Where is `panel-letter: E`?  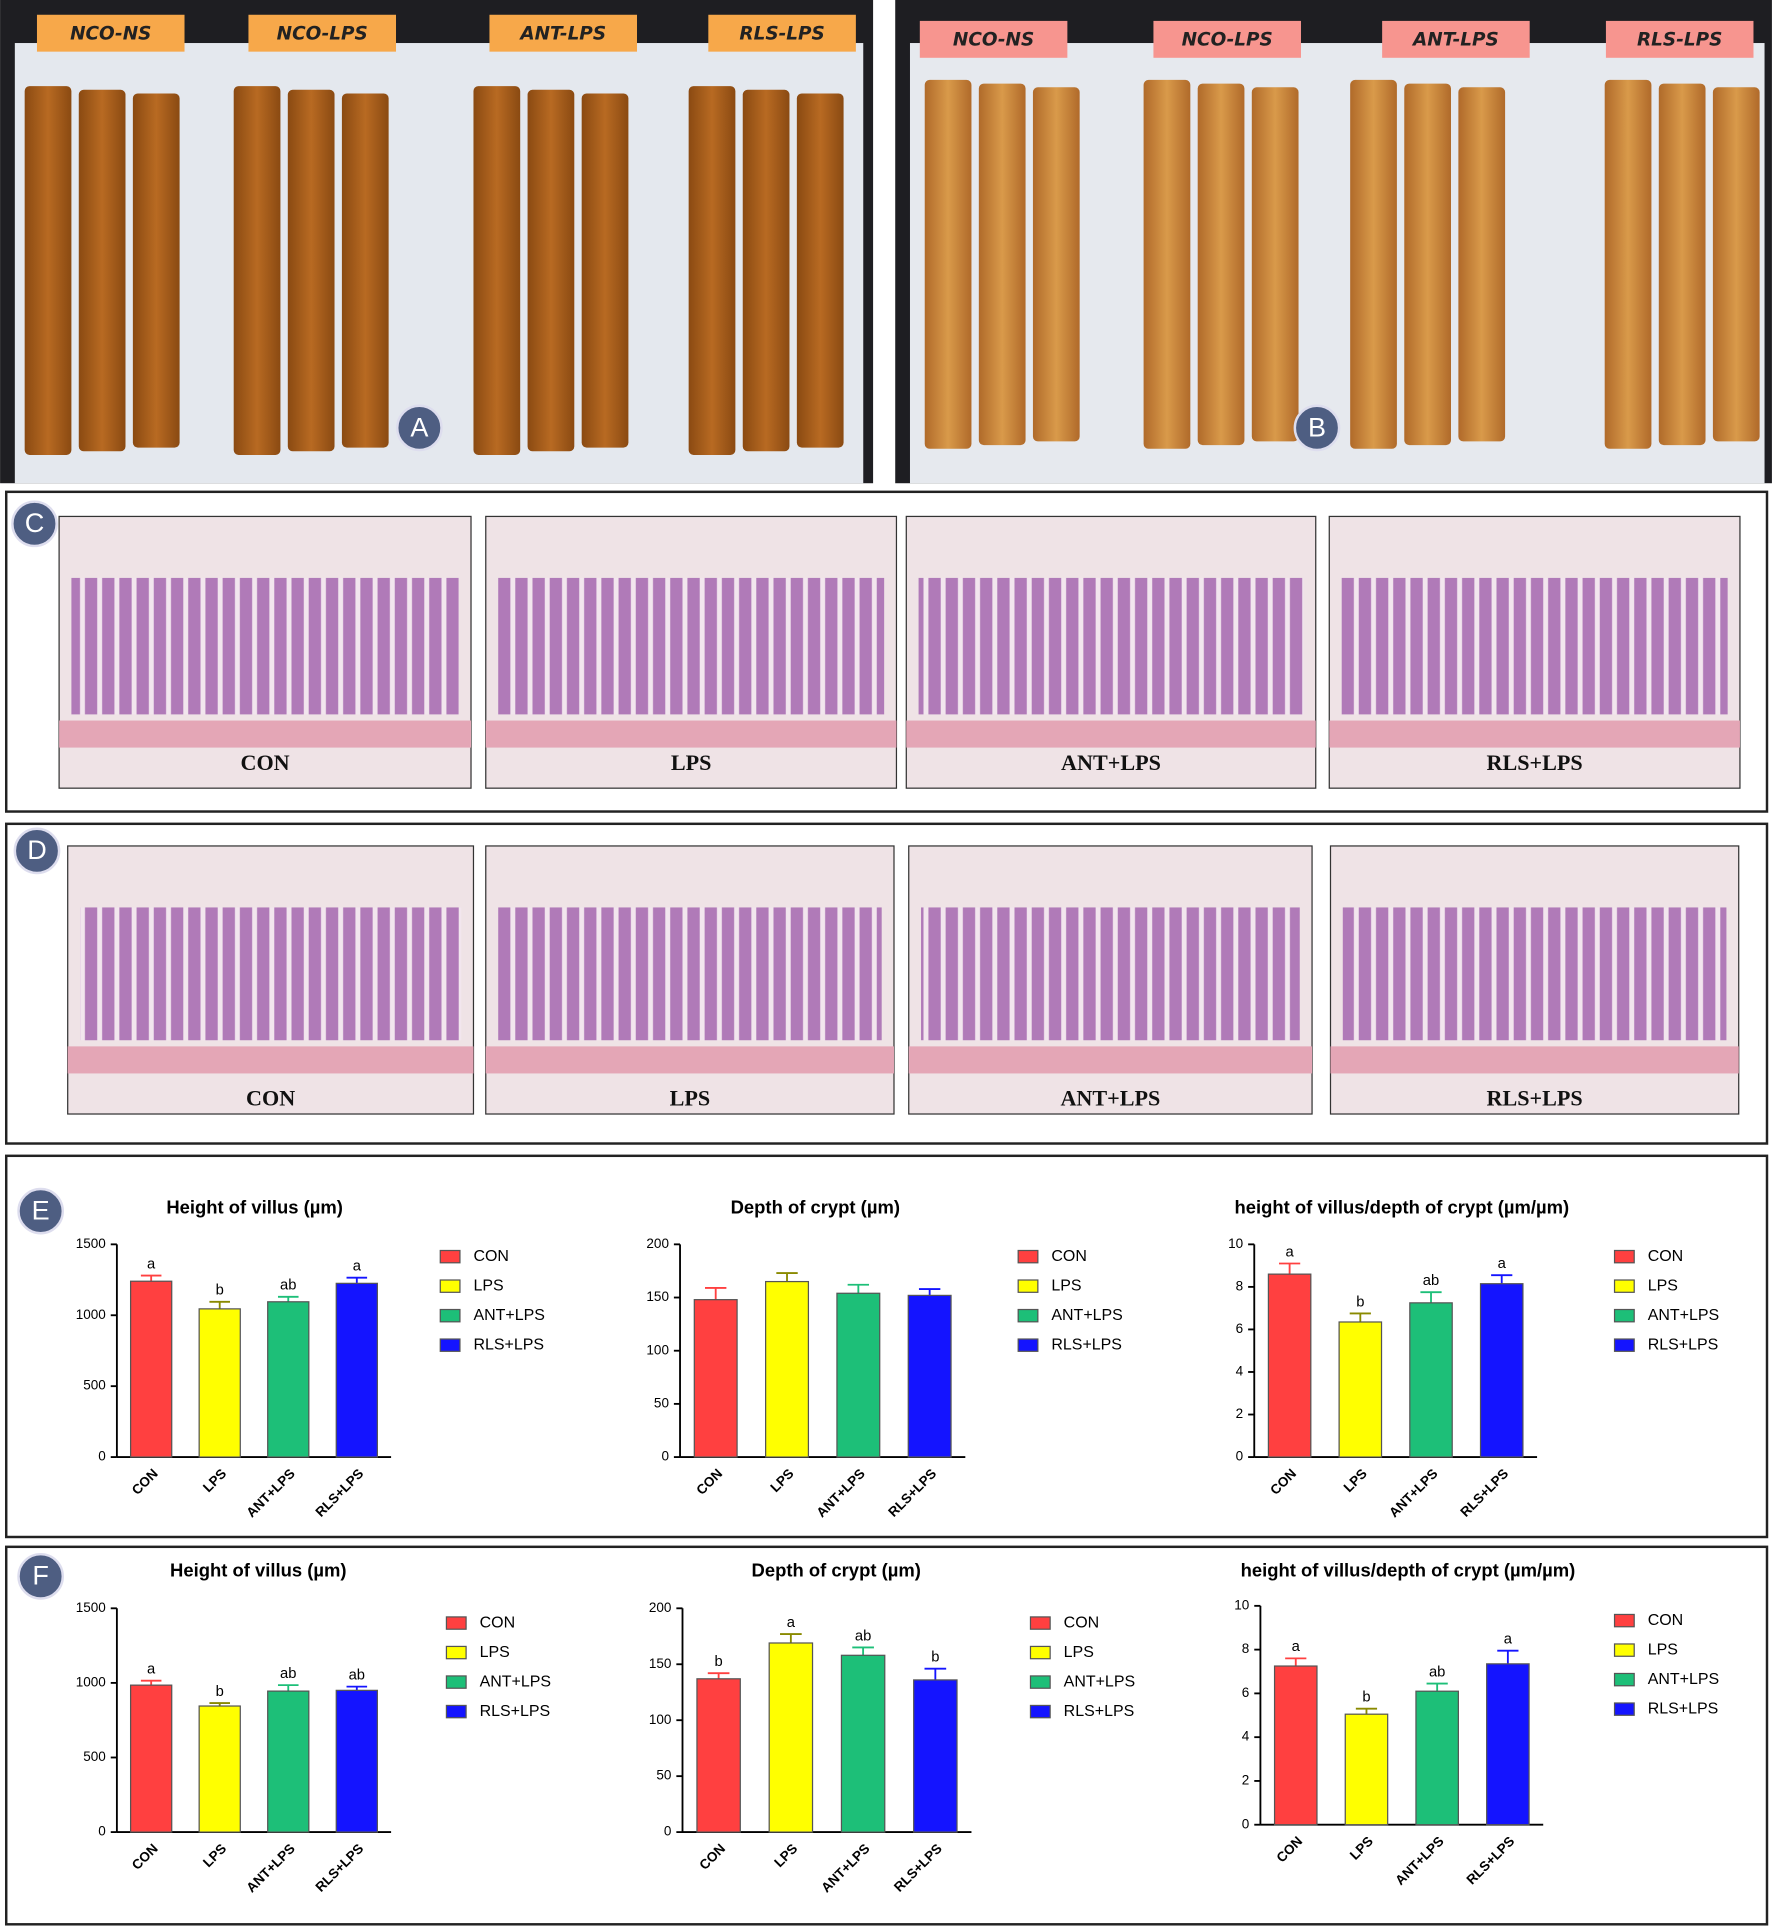 panel-letter: E is located at coordinates (41, 1211).